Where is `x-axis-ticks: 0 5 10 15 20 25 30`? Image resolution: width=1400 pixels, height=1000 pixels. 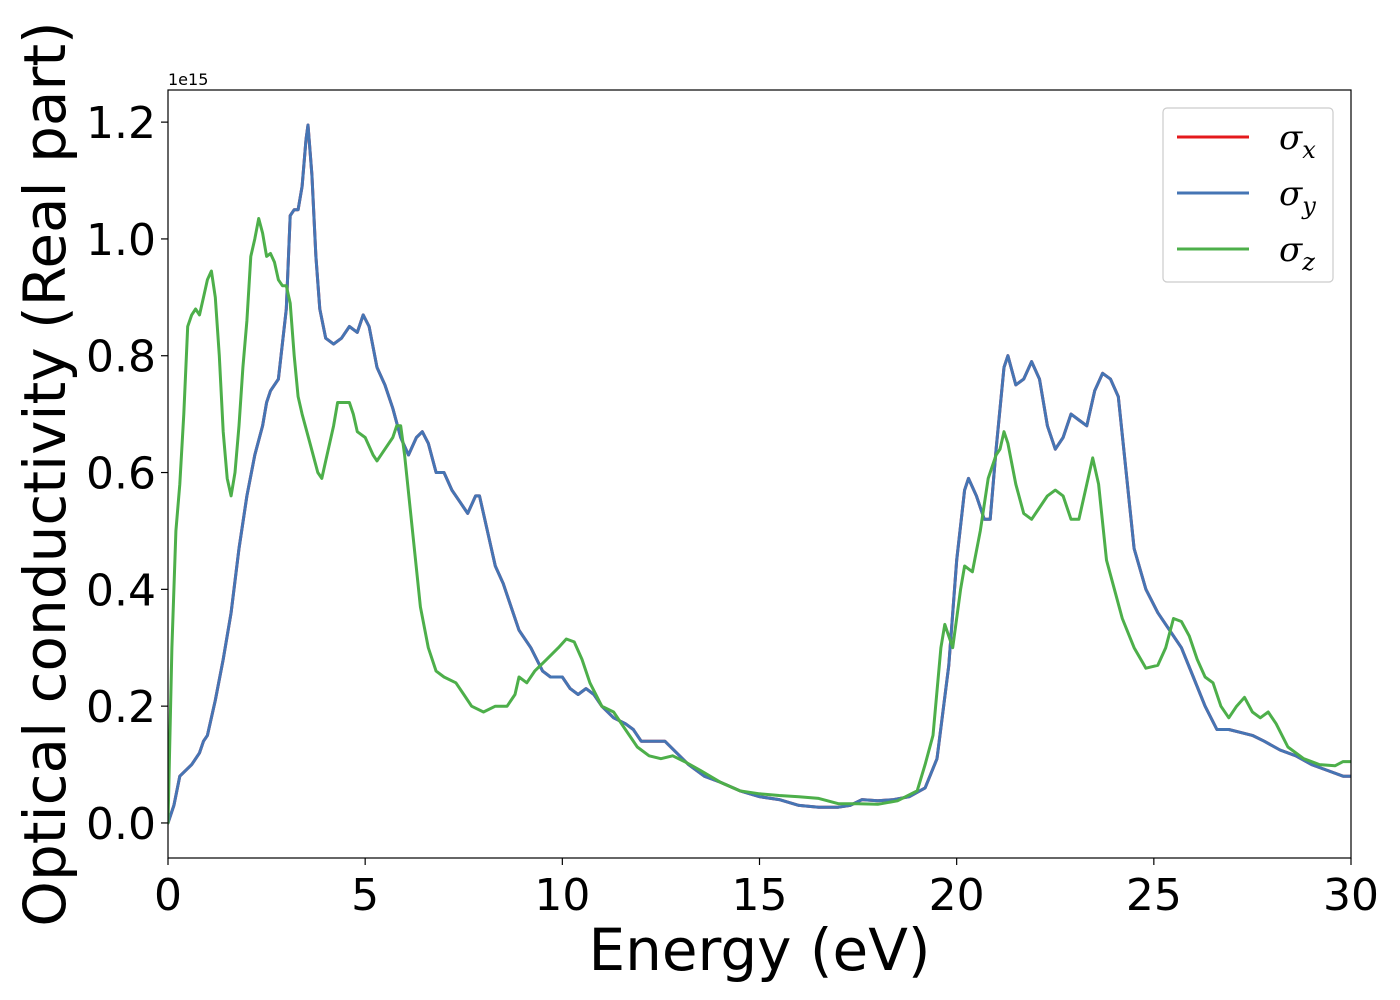 x-axis-ticks: 0 5 10 15 20 25 30 is located at coordinates (766, 889).